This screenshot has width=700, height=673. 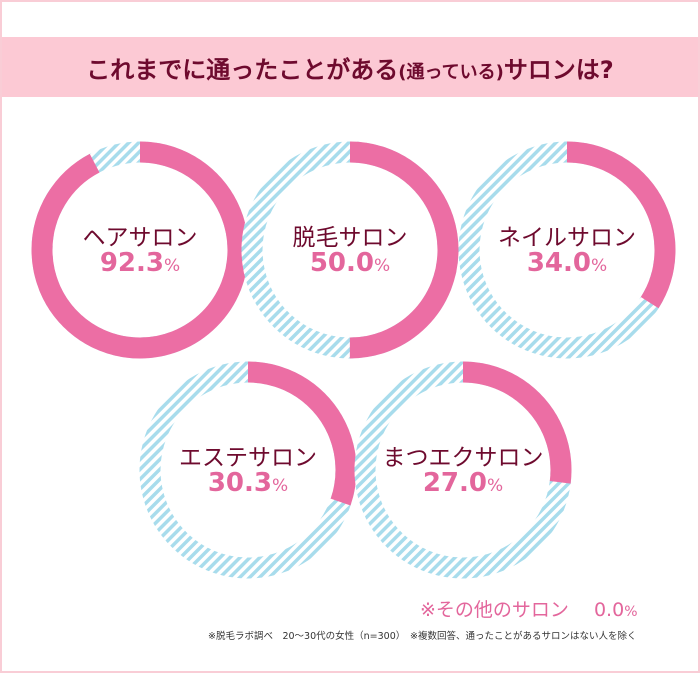 I want to click on donut-value: 27.0%, so click(x=463, y=483).